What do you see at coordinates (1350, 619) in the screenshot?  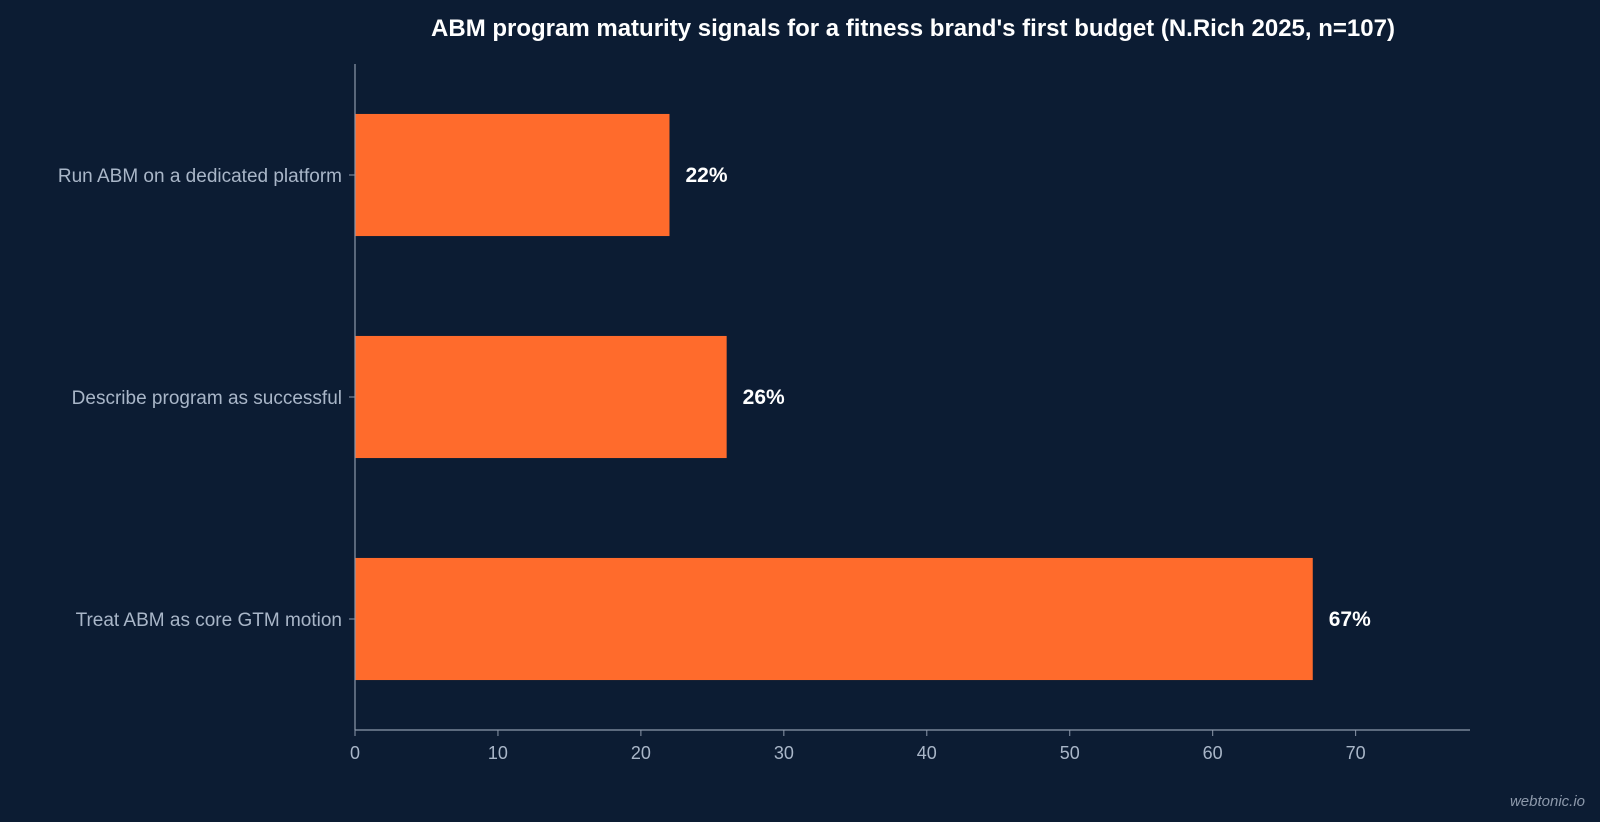 I see `bar-value-label-3: 67%` at bounding box center [1350, 619].